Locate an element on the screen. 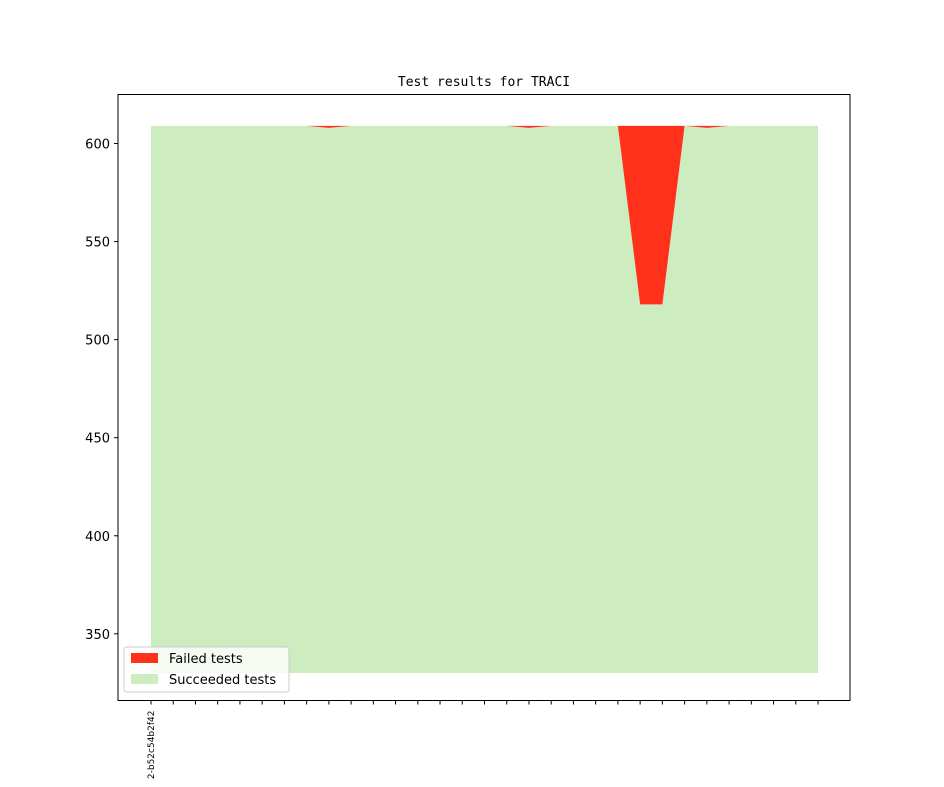  y-axis: 350 400 450 500 550 600 is located at coordinates (101, 390).